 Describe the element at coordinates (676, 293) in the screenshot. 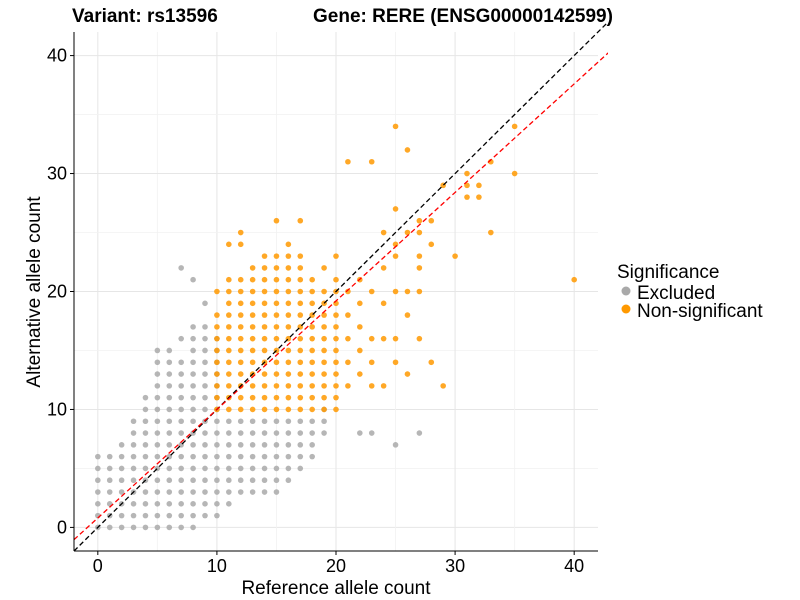

I see `legend-label-excluded: Excluded` at that location.